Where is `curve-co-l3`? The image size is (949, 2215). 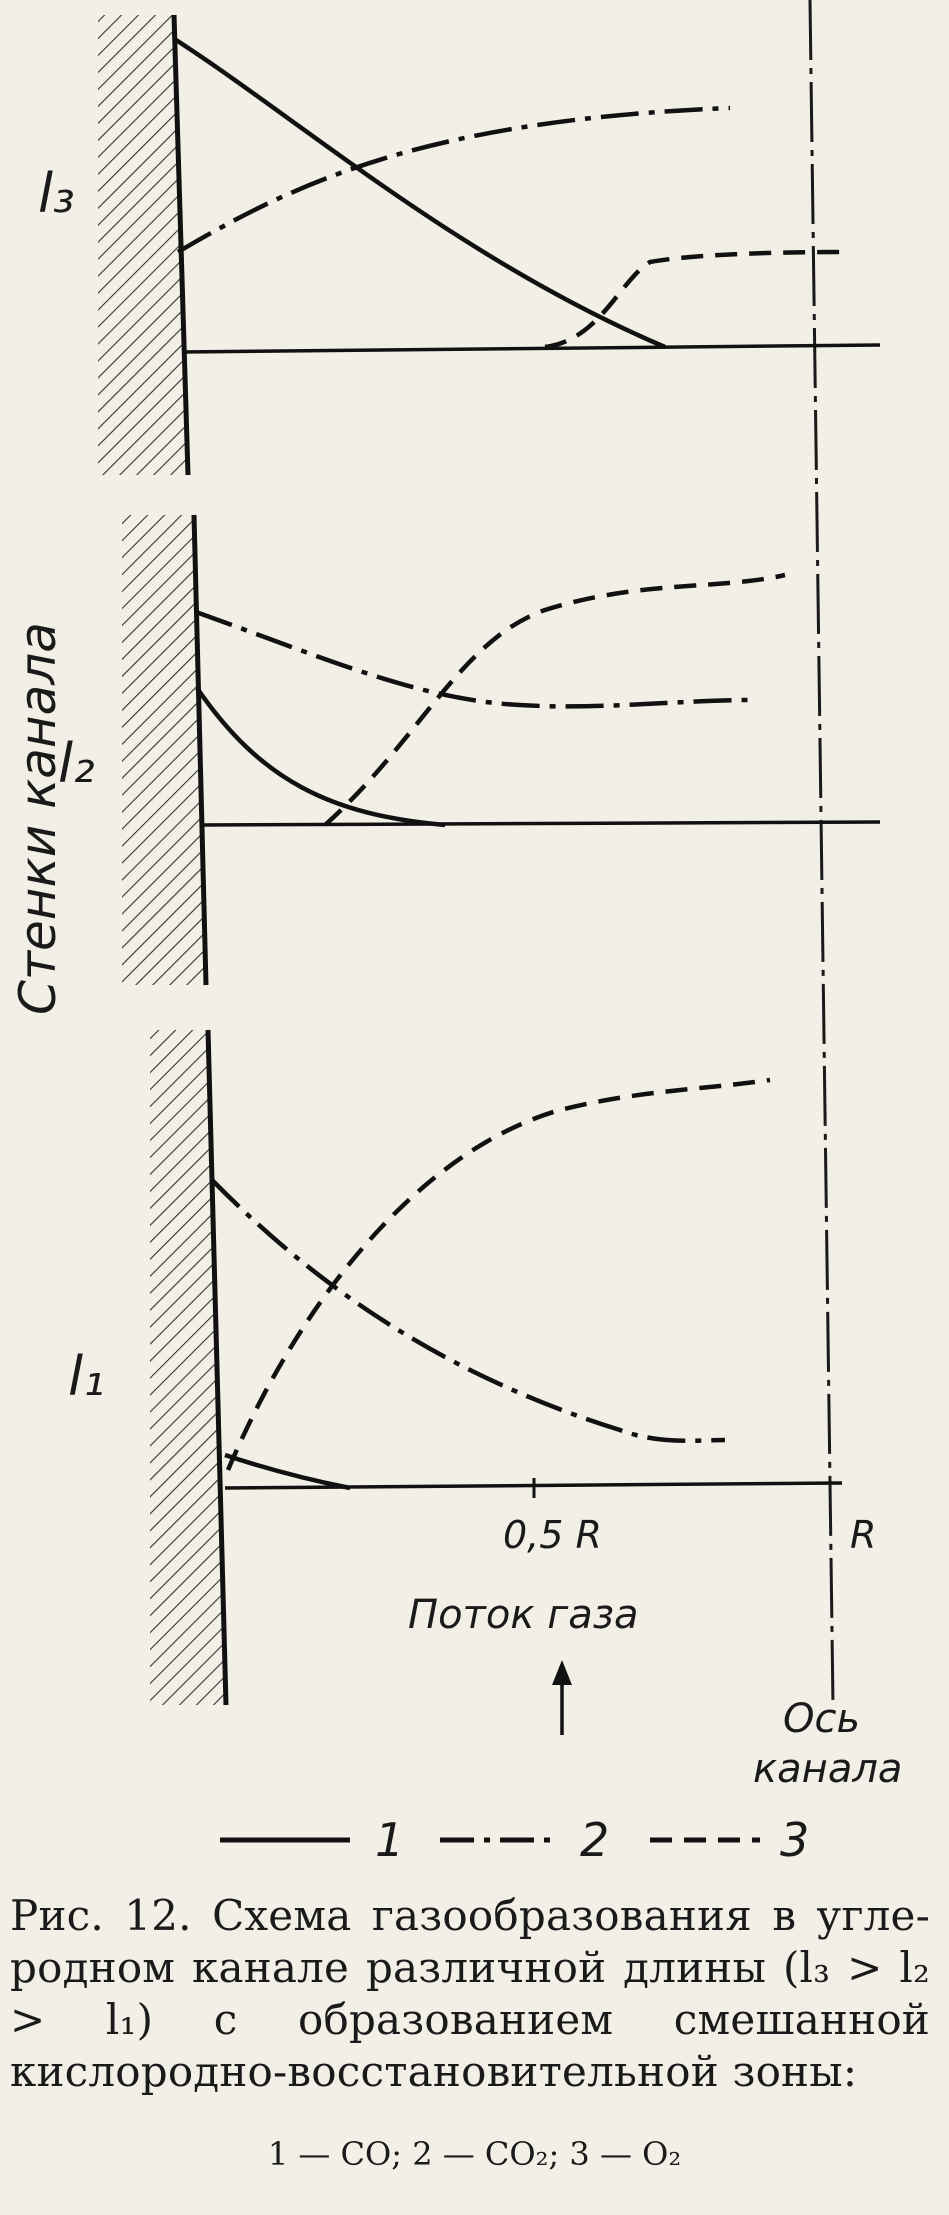
curve-co-l3 is located at coordinates (420, 194).